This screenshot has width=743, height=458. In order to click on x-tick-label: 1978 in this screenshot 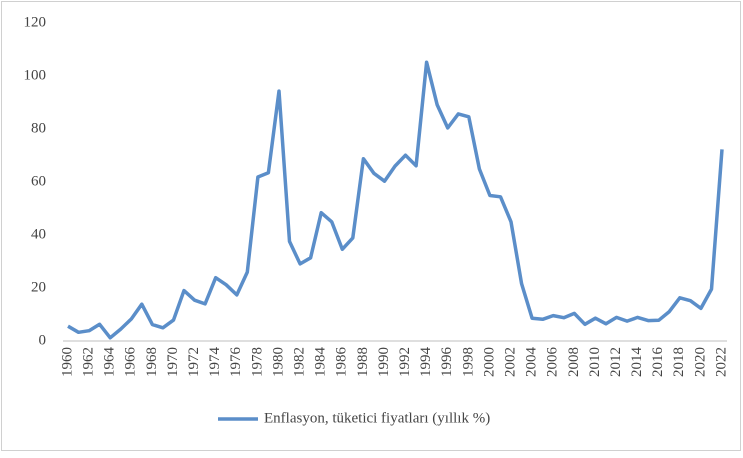, I will do `click(257, 362)`.